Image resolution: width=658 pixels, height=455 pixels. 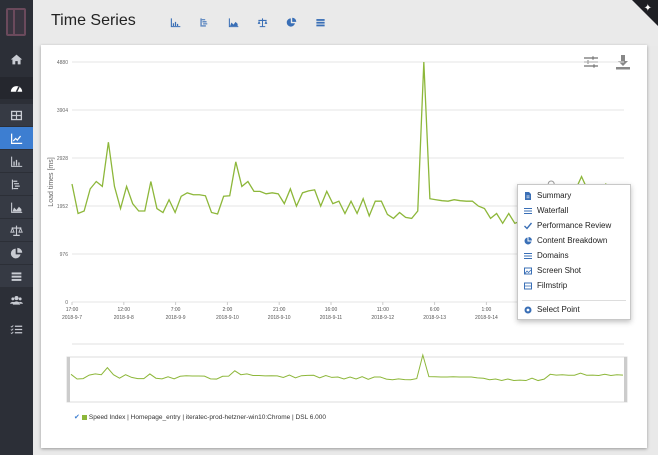 I want to click on view-waterfall-button, so click(x=213, y=22).